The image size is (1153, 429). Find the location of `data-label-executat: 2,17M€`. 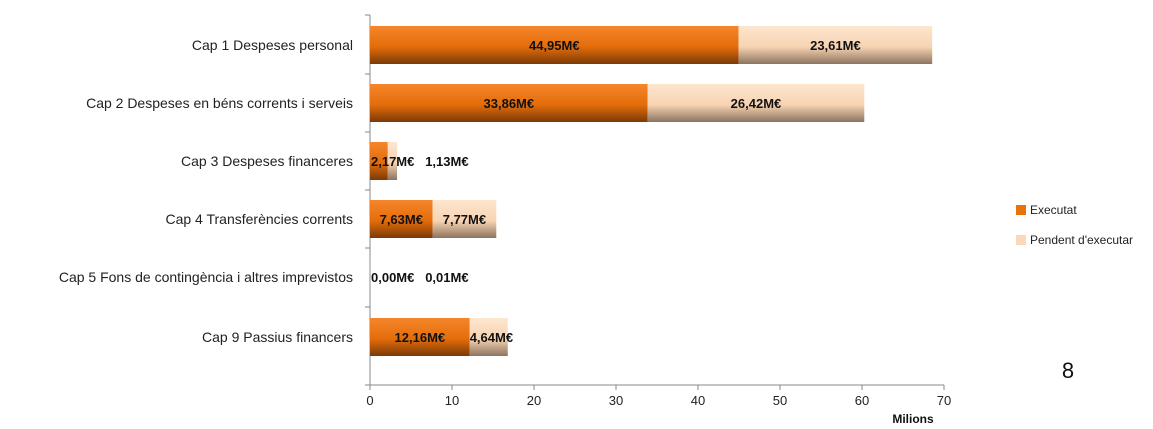

data-label-executat: 2,17M€ is located at coordinates (392, 161).